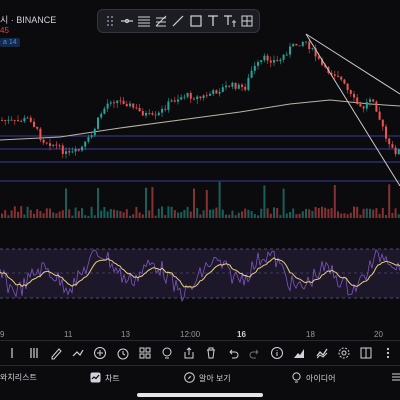  Describe the element at coordinates (200, 120) in the screenshot. I see `moving-average-line` at that location.